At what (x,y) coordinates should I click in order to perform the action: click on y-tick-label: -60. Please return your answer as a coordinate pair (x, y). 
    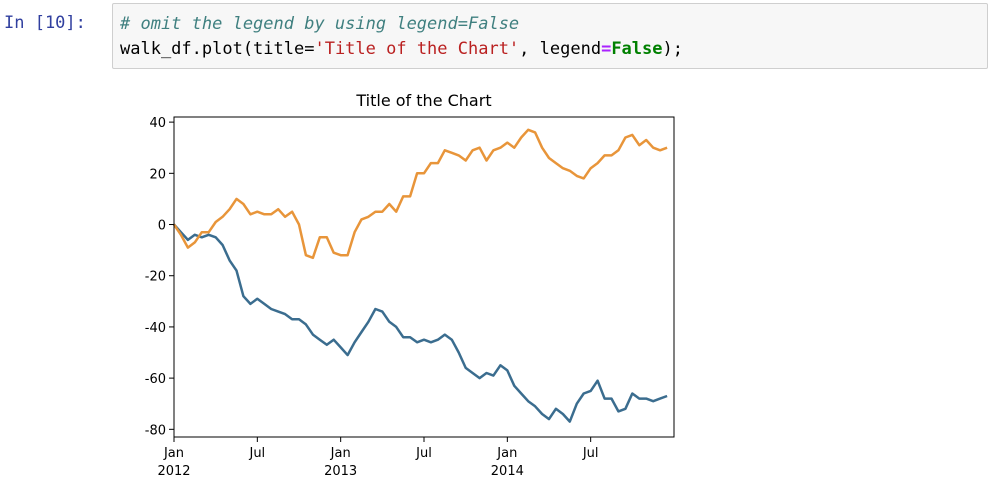
    Looking at the image, I should click on (155, 379).